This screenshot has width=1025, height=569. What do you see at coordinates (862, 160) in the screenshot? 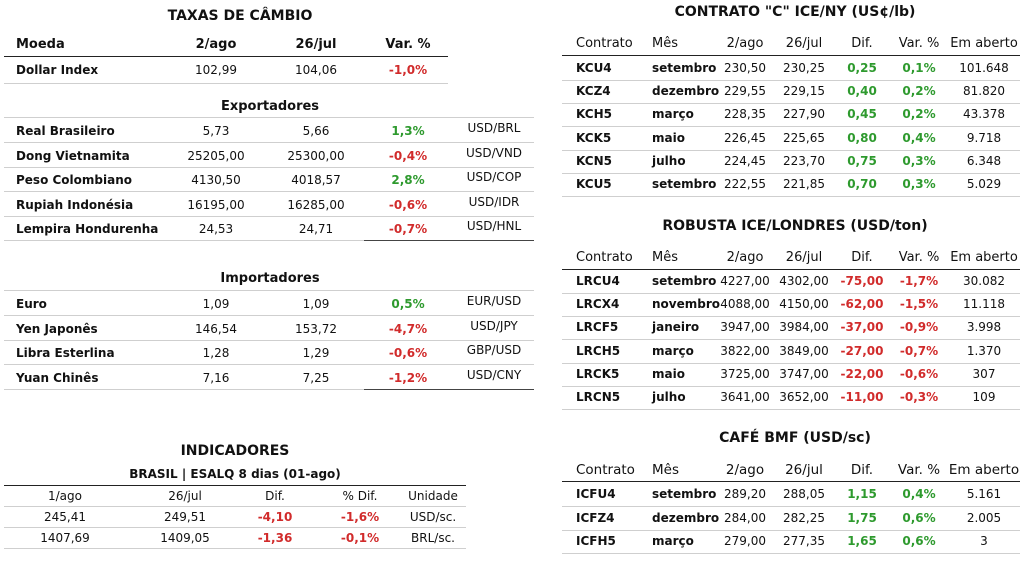
I see `price-dif: 0,75` at bounding box center [862, 160].